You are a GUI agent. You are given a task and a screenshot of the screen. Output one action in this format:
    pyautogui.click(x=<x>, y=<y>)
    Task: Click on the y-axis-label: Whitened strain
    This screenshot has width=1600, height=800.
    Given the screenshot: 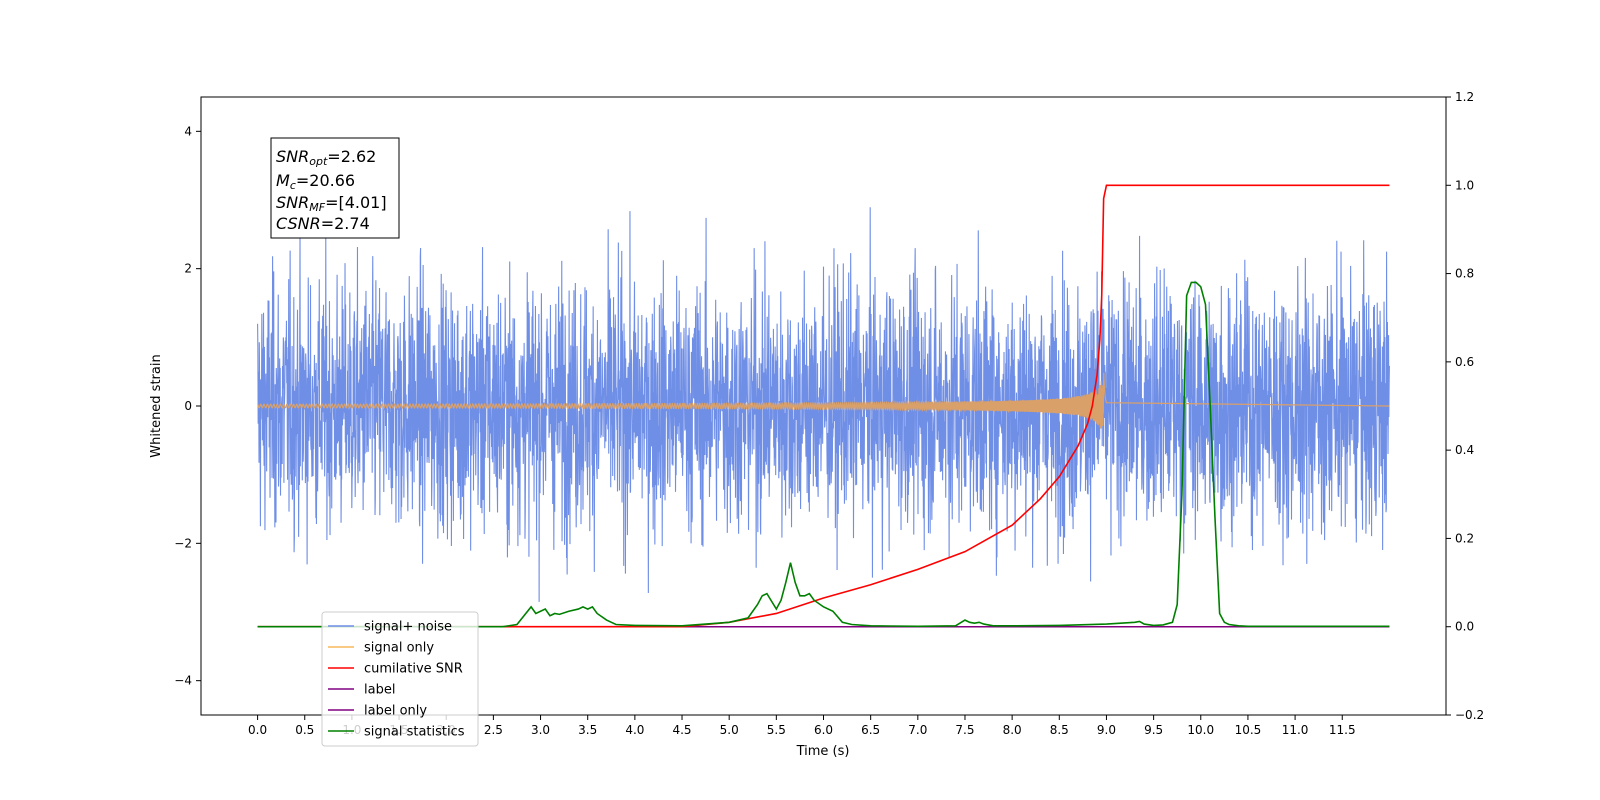 What is the action you would take?
    pyautogui.click(x=156, y=405)
    